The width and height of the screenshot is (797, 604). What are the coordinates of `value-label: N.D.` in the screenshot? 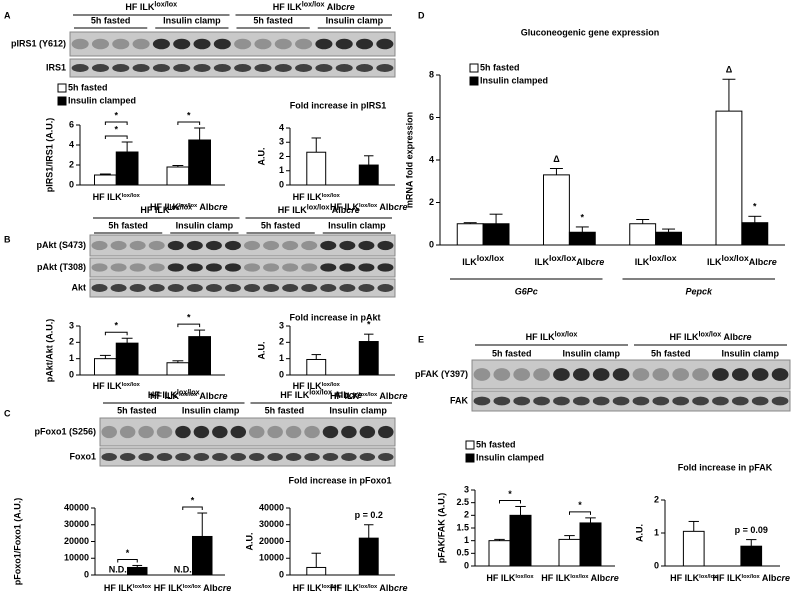 It's located at (183, 569).